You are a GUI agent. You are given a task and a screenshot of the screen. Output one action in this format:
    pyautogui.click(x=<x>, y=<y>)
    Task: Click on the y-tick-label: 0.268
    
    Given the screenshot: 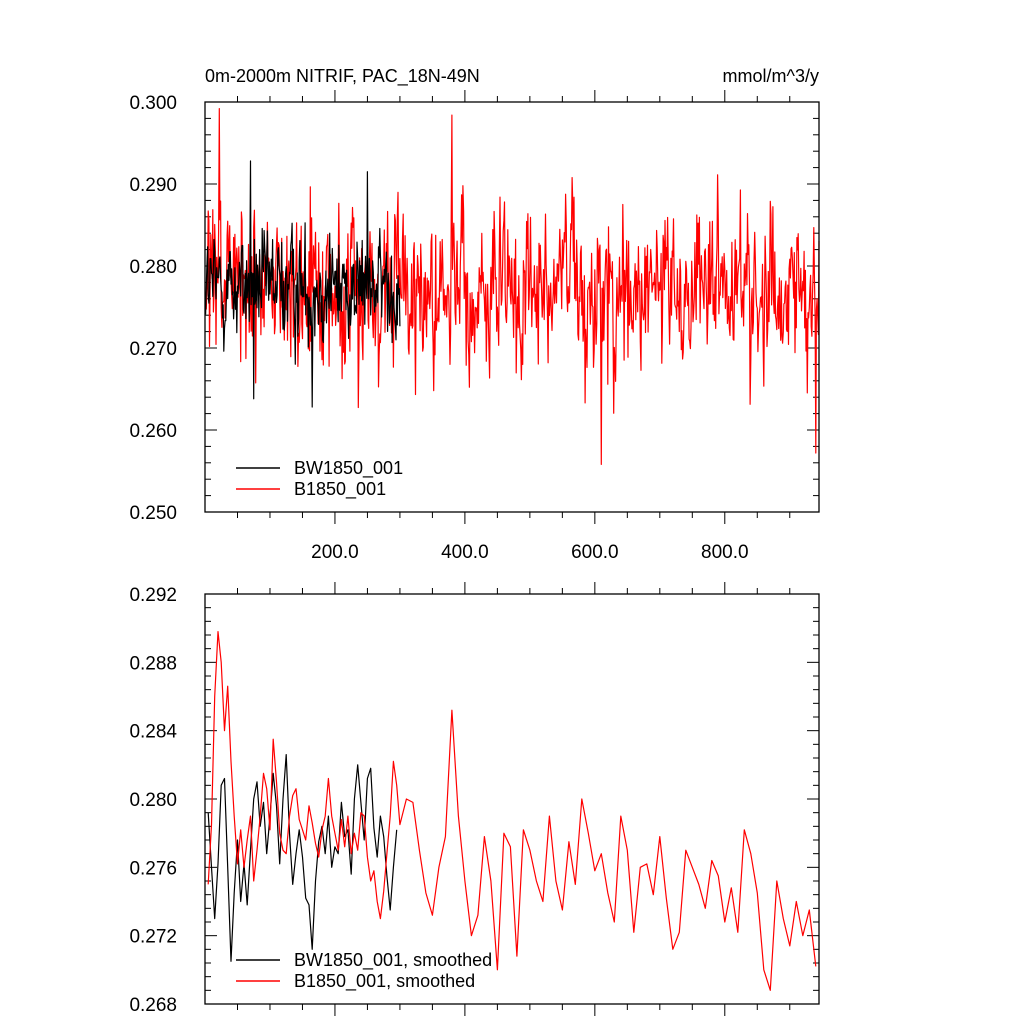 What is the action you would take?
    pyautogui.click(x=153, y=1005)
    